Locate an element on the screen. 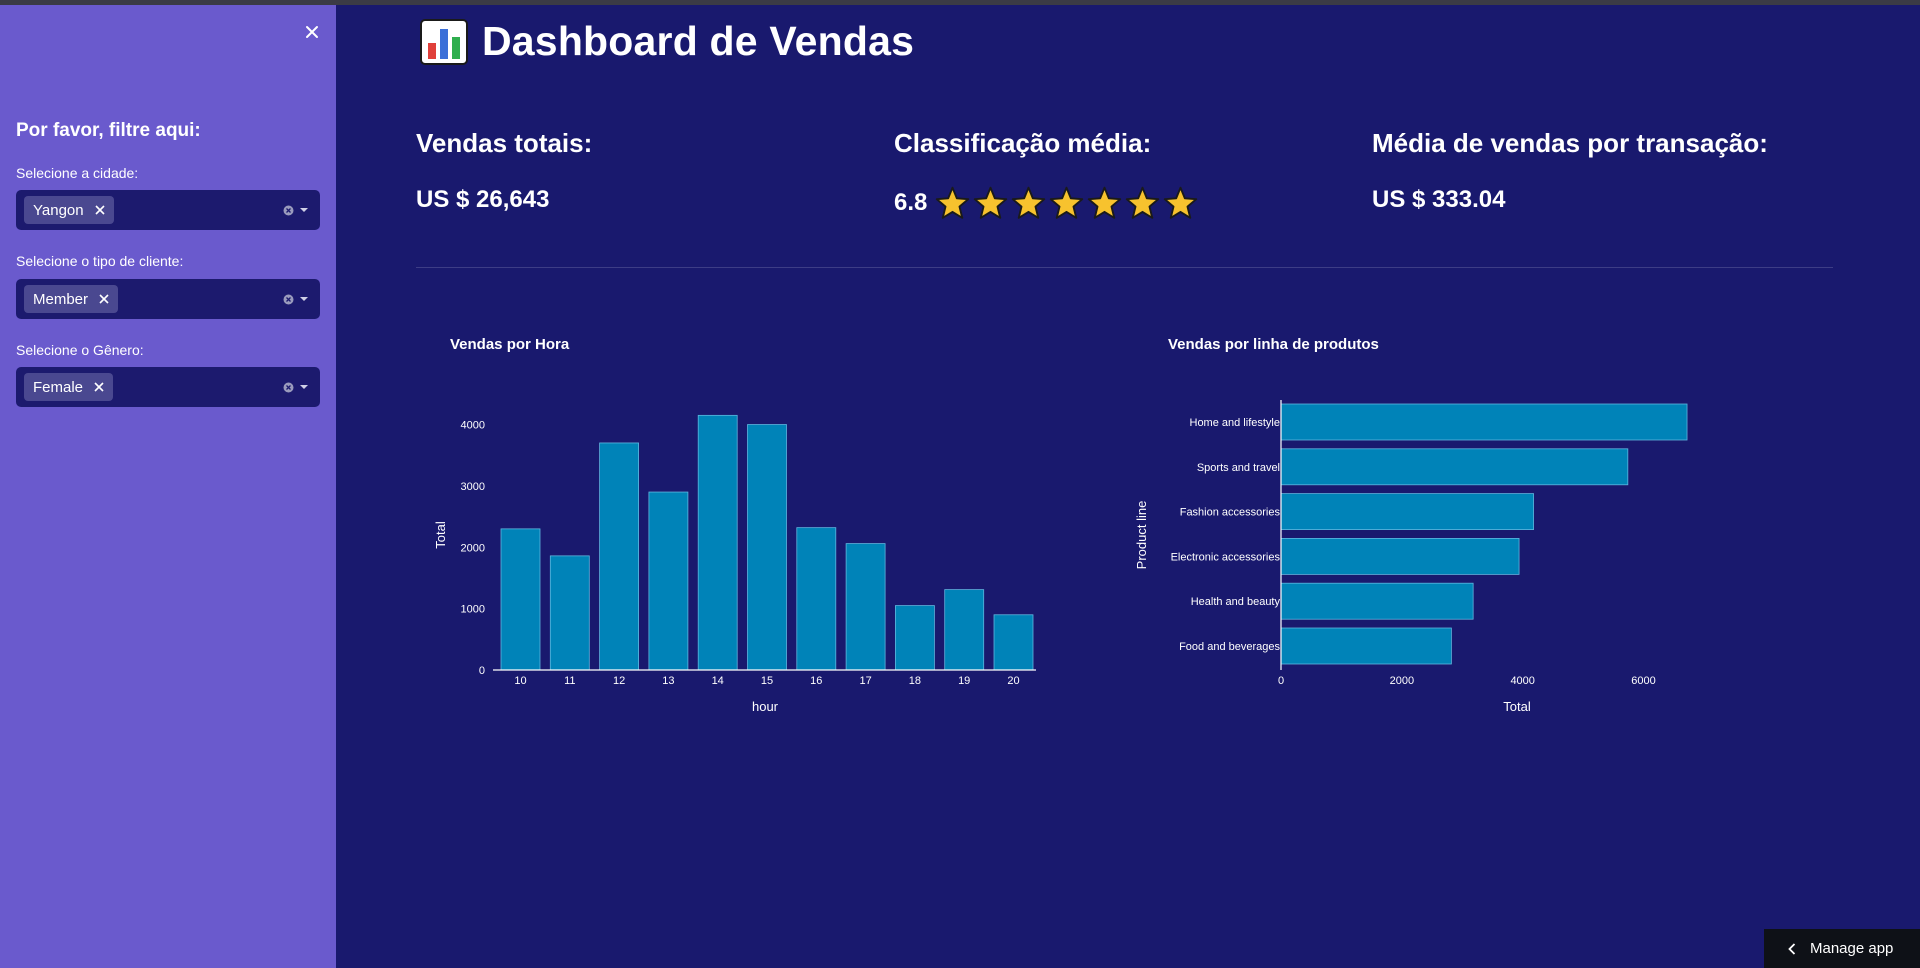 Image resolution: width=1920 pixels, height=968 pixels. x-tick-label: 20 is located at coordinates (1013, 681).